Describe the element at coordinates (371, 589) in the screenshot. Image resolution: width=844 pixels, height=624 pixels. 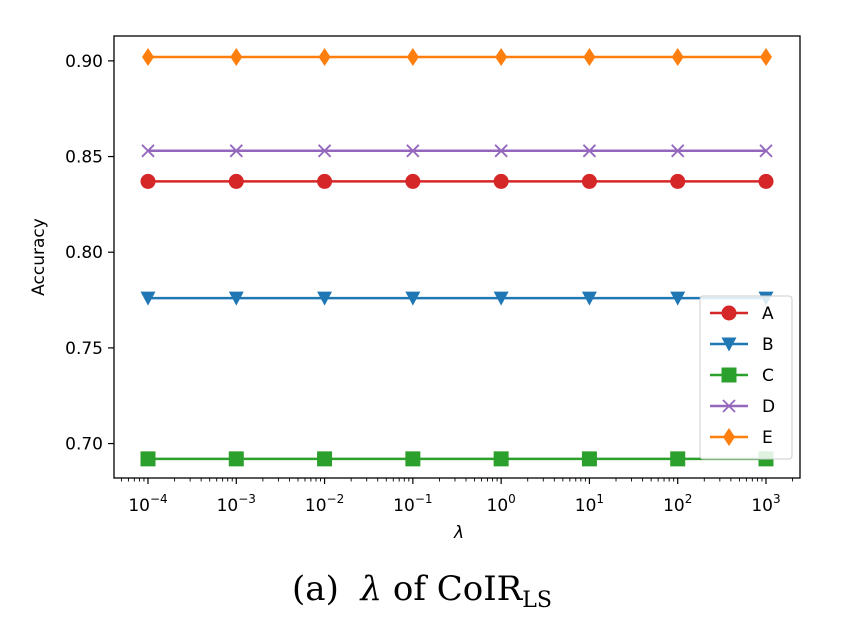
I see `caption-symbol: λ` at that location.